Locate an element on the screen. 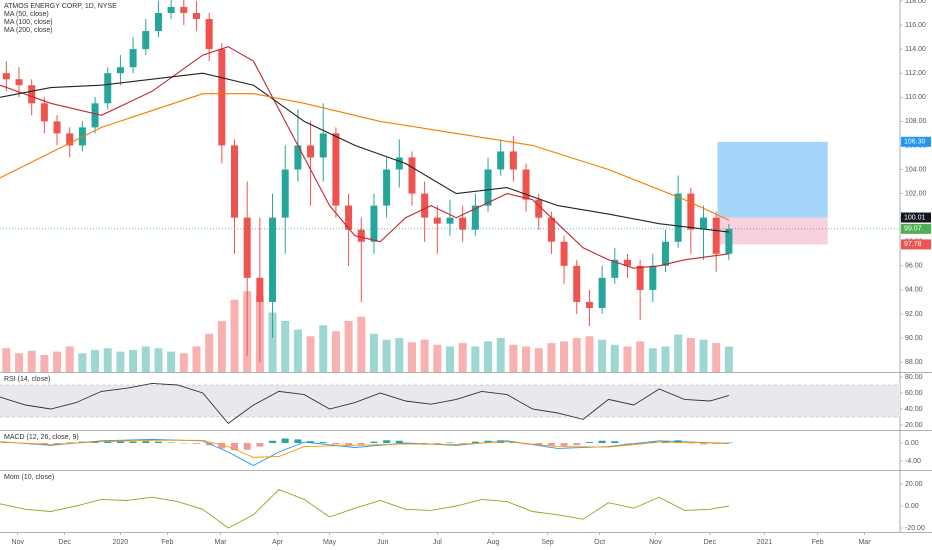 This screenshot has height=550, width=932. x-tick-label: Oct is located at coordinates (599, 542).